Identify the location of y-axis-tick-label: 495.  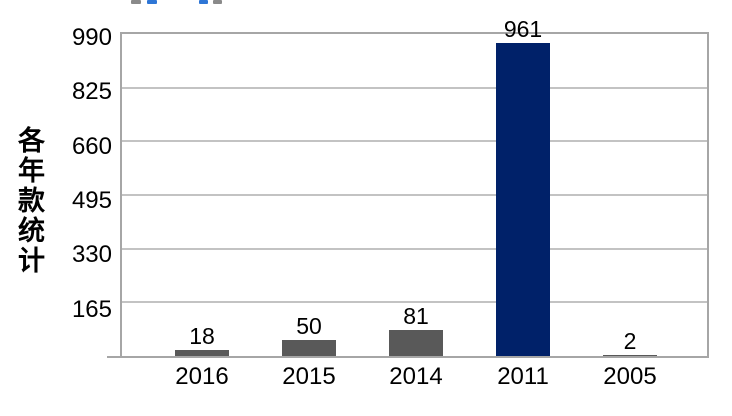
(91, 200).